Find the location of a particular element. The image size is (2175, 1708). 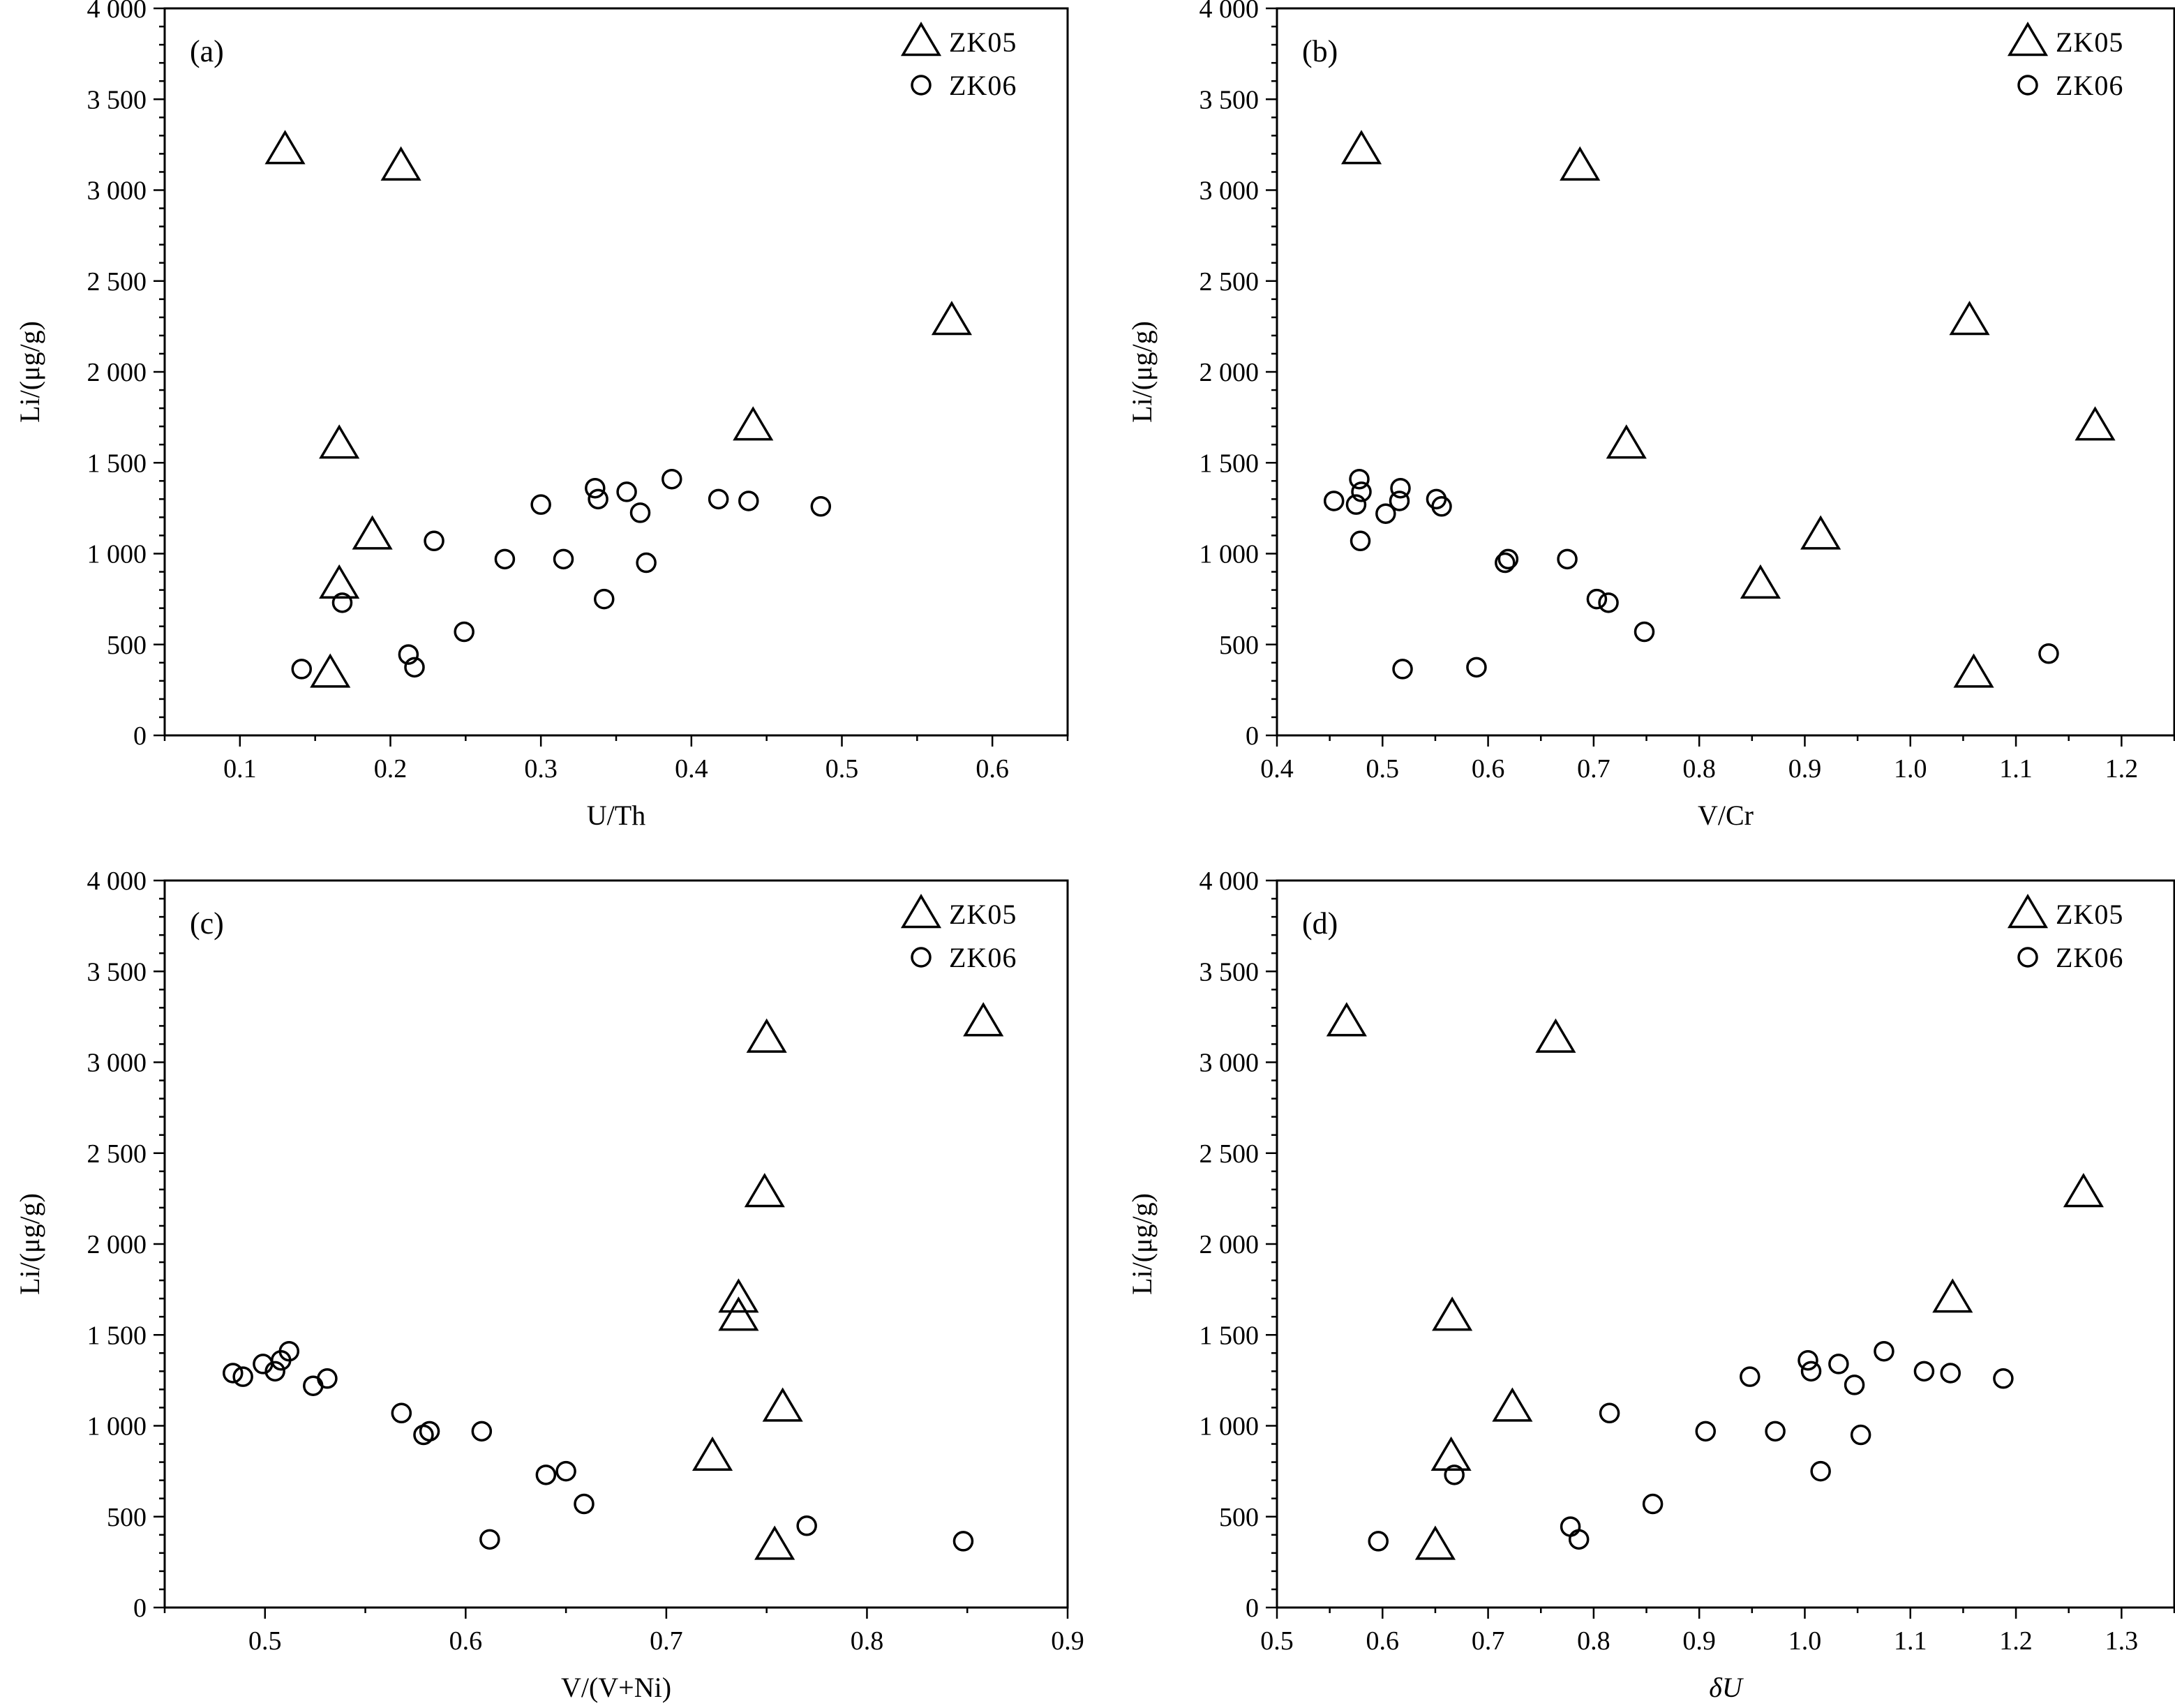

y-tick-label: 3 000 is located at coordinates (1229, 191).